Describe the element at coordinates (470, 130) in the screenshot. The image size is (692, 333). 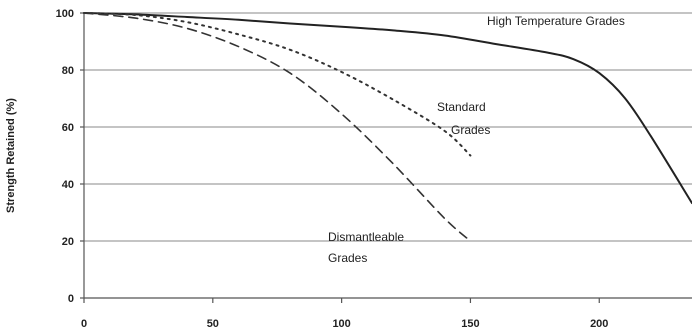
I see `annotation-standard-line-2: Grades` at that location.